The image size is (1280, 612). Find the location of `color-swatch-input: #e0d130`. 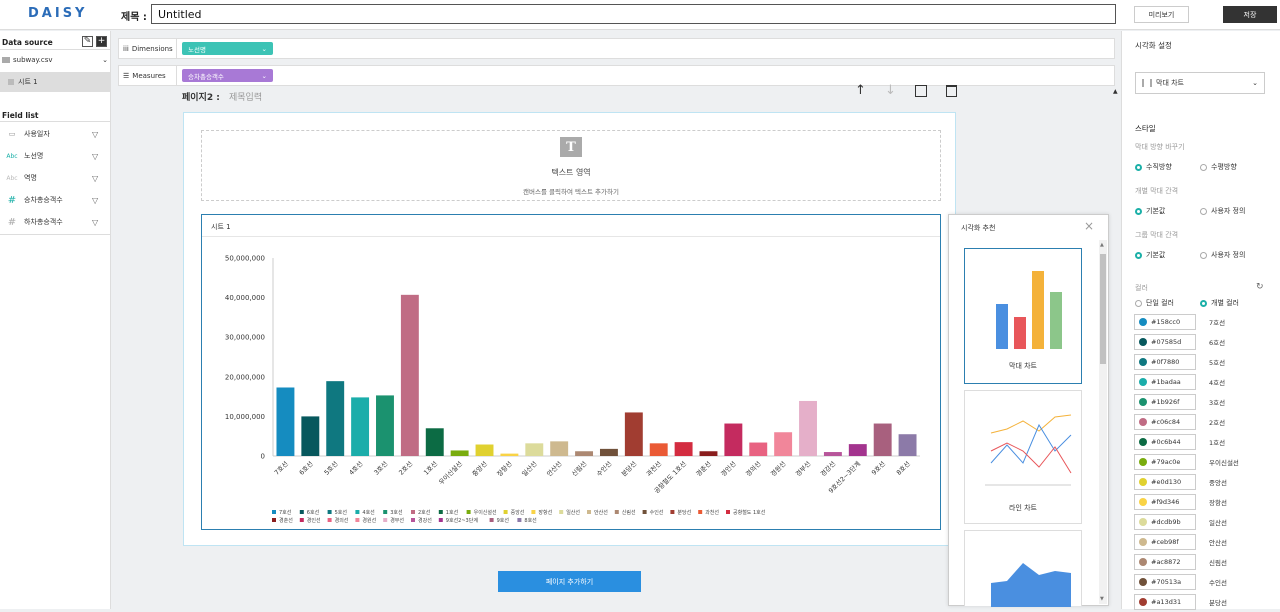

color-swatch-input: #e0d130 is located at coordinates (1165, 482).